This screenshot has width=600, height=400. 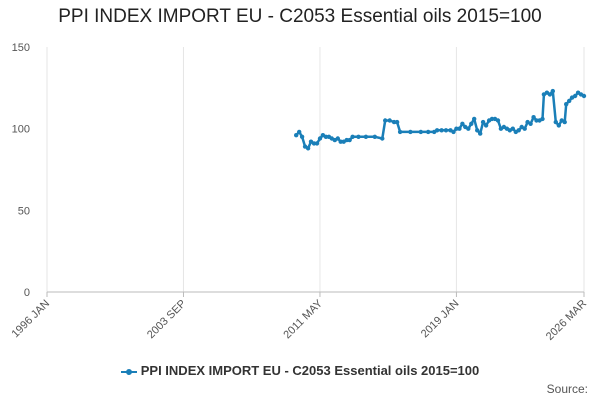 What do you see at coordinates (567, 389) in the screenshot?
I see `source-label: Source:` at bounding box center [567, 389].